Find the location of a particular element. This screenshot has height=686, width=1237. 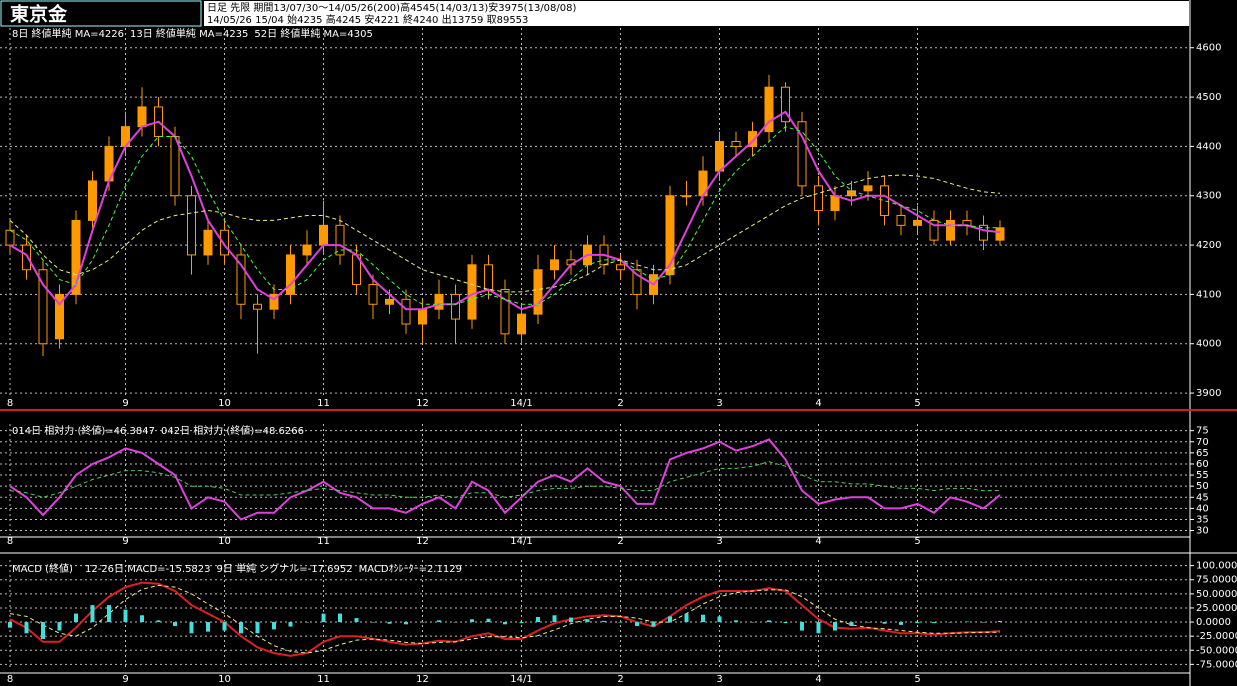

legend-entry: 52日 終値単純 MA=4305 is located at coordinates (313, 33).